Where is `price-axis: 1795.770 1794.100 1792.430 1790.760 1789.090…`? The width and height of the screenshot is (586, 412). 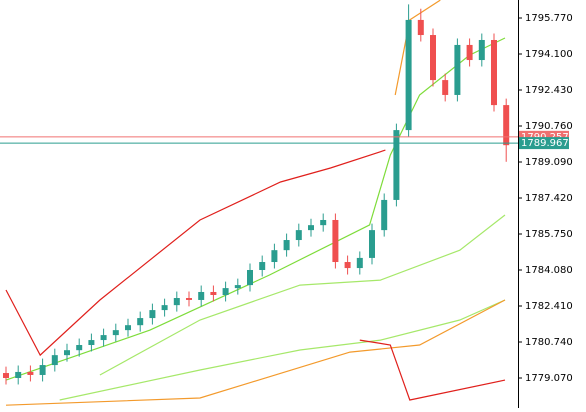 price-axis: 1795.770 1794.100 1792.430 1790.760 1789.090… is located at coordinates (545, 198).